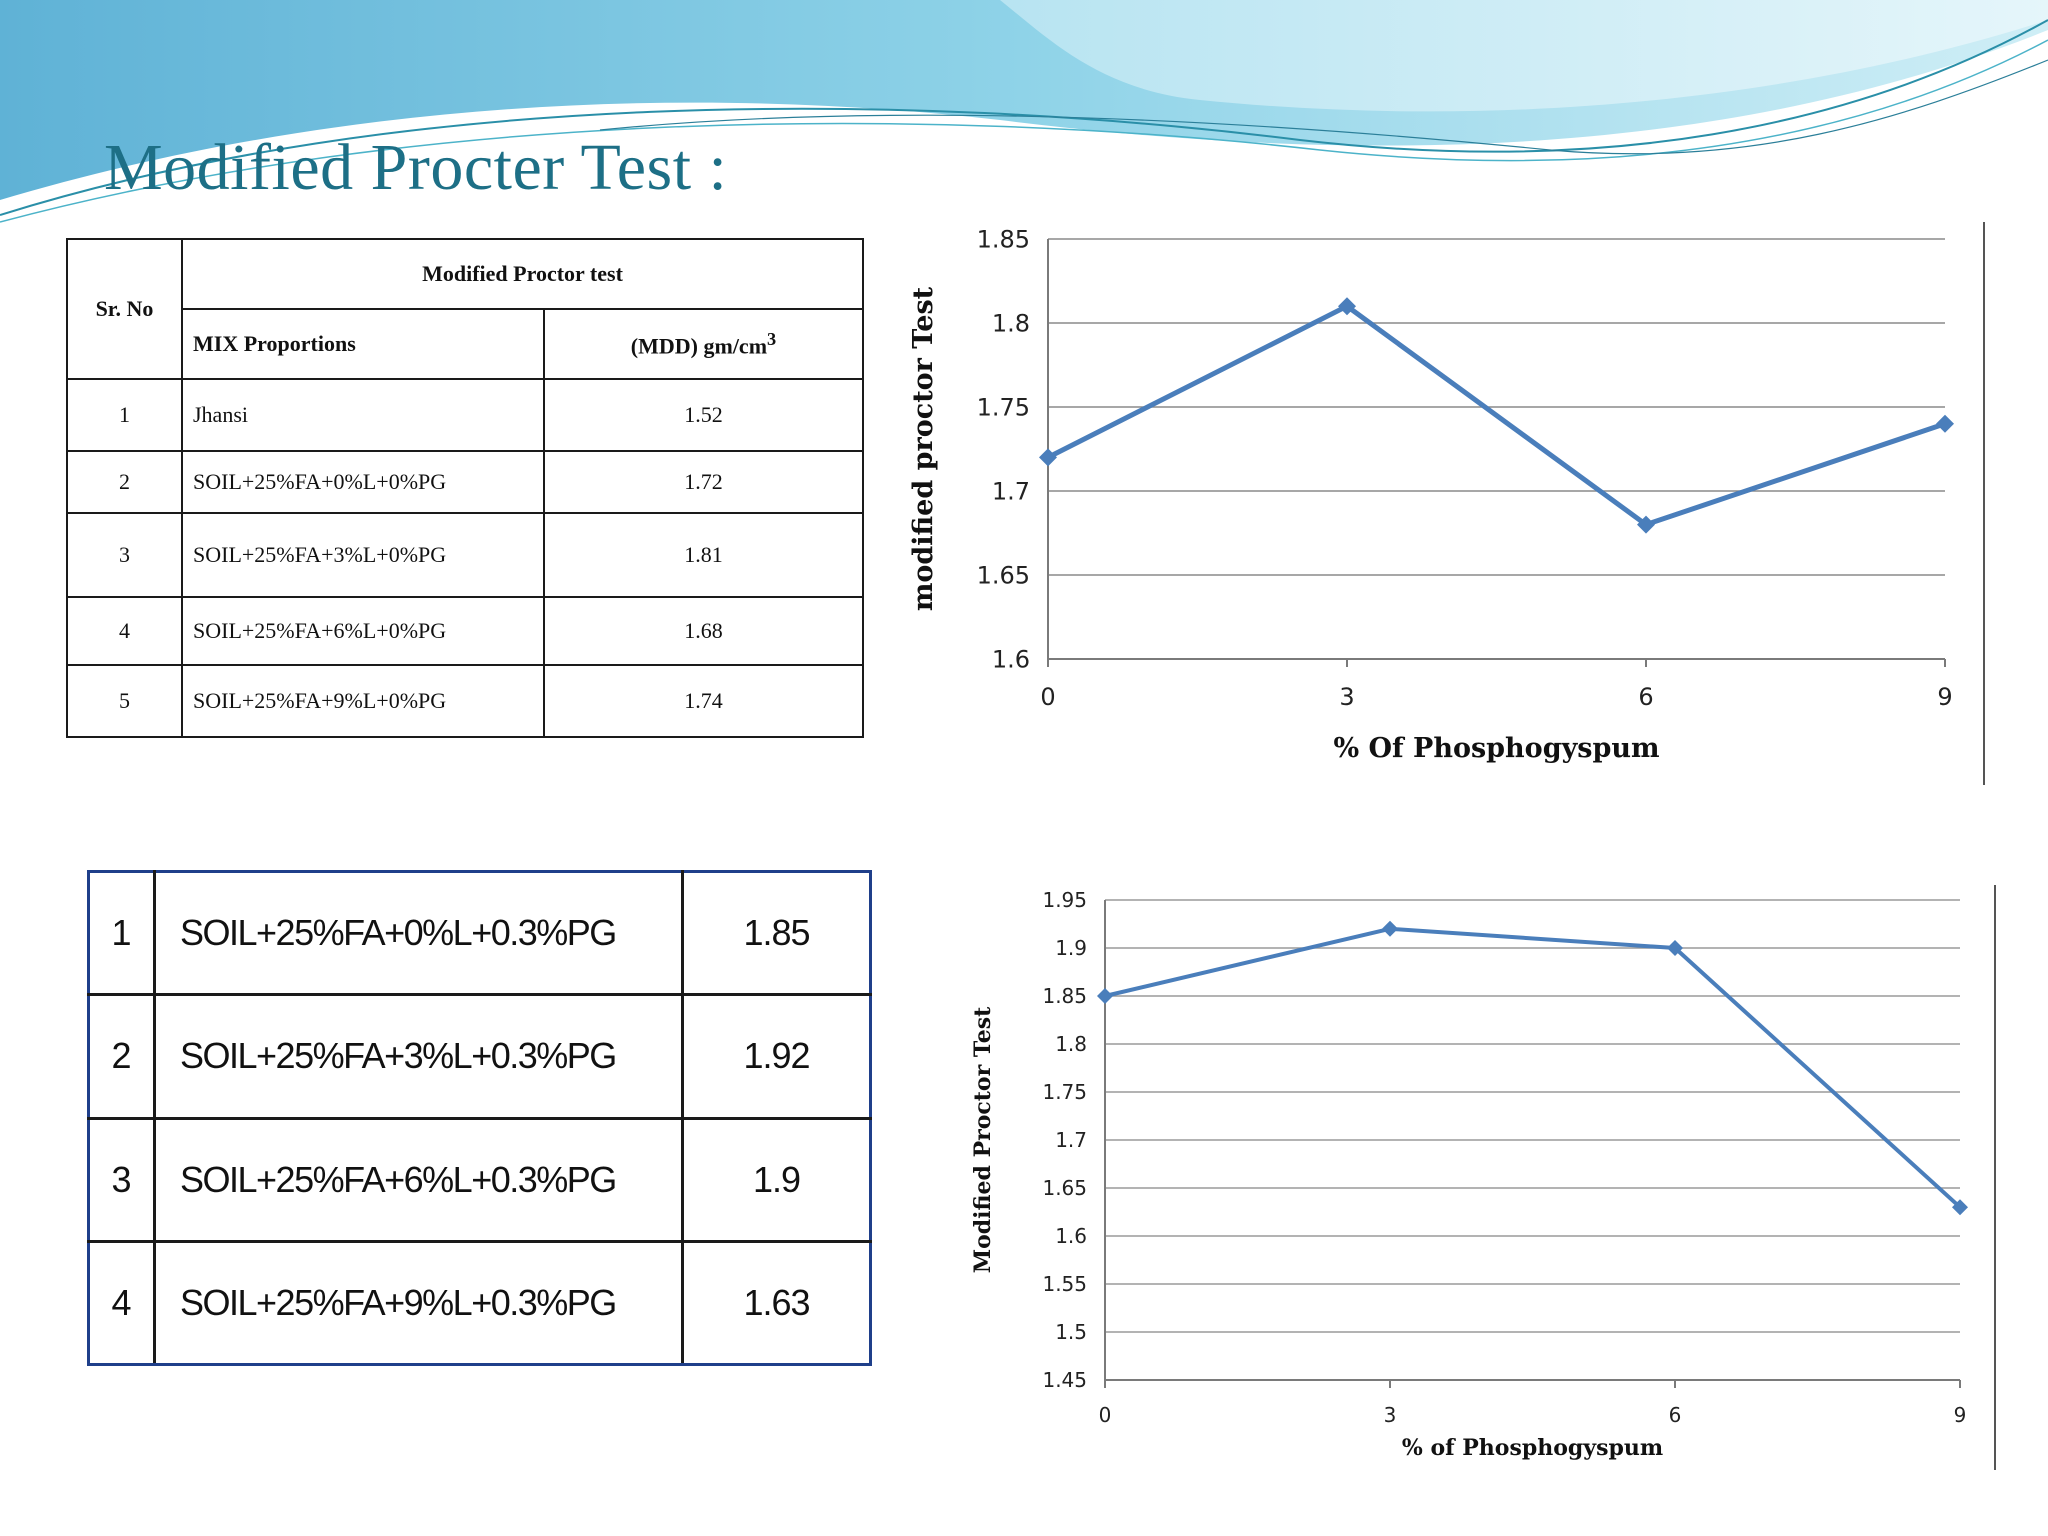 The width and height of the screenshot is (2048, 1536). Describe the element at coordinates (1064, 1380) in the screenshot. I see `y-tick-label: 1.45` at that location.